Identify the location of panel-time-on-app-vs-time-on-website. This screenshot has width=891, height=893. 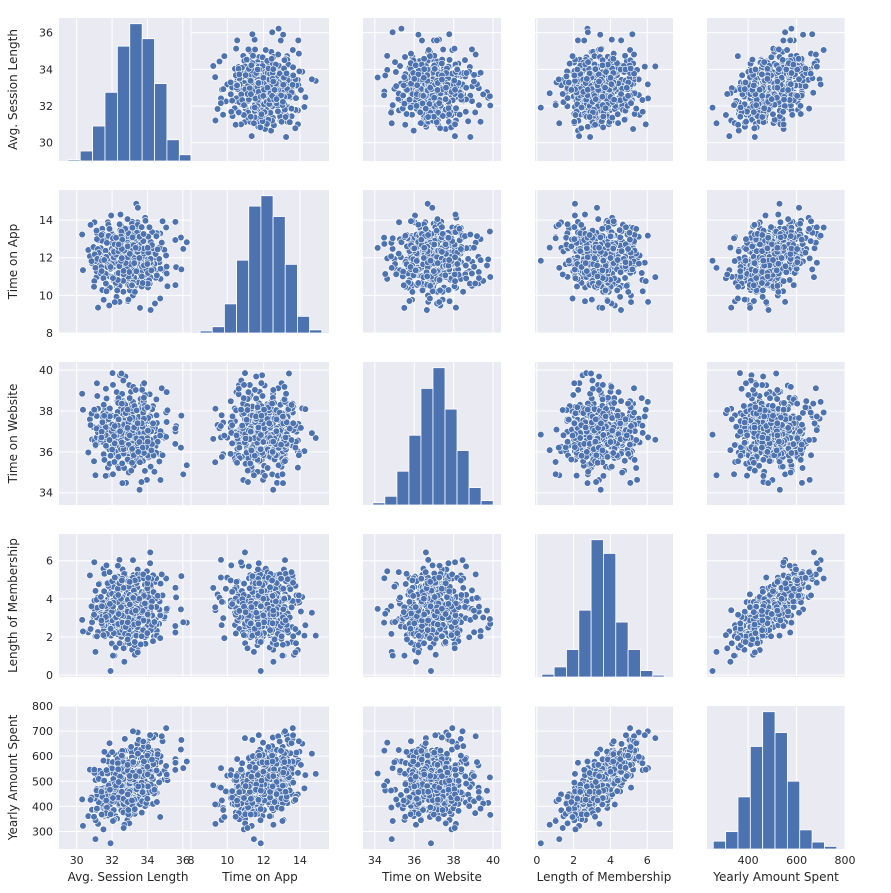
(432, 261).